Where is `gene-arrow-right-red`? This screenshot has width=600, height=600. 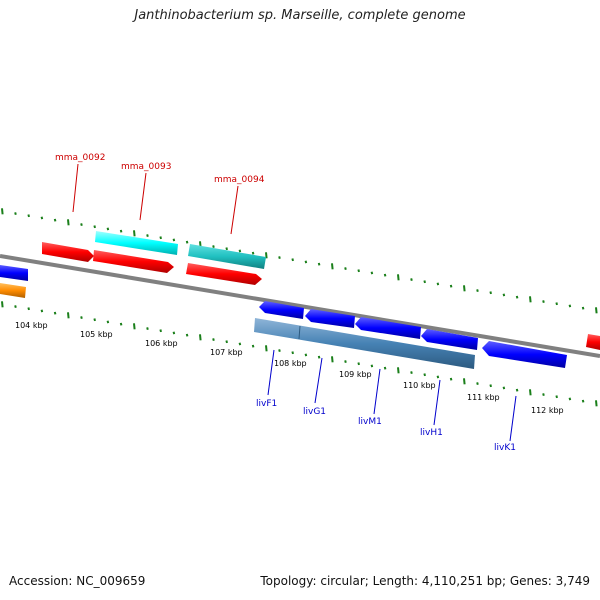 gene-arrow-right-red is located at coordinates (593, 342).